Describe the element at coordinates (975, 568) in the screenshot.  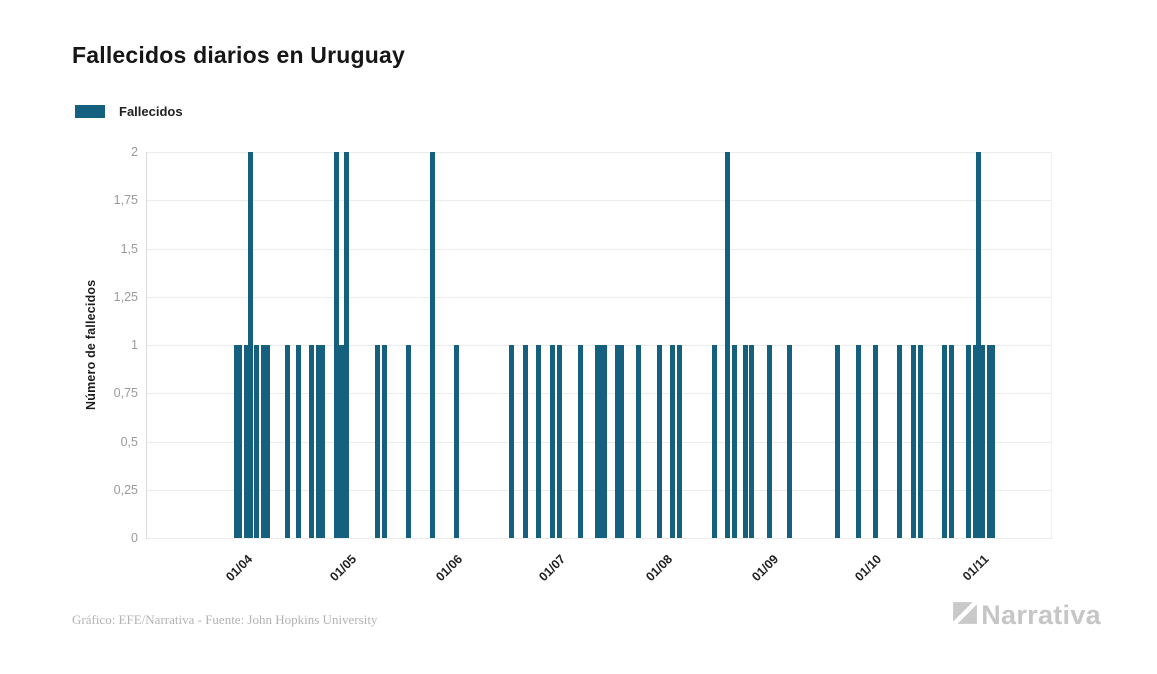
I see `x-tick-label: 01/11` at that location.